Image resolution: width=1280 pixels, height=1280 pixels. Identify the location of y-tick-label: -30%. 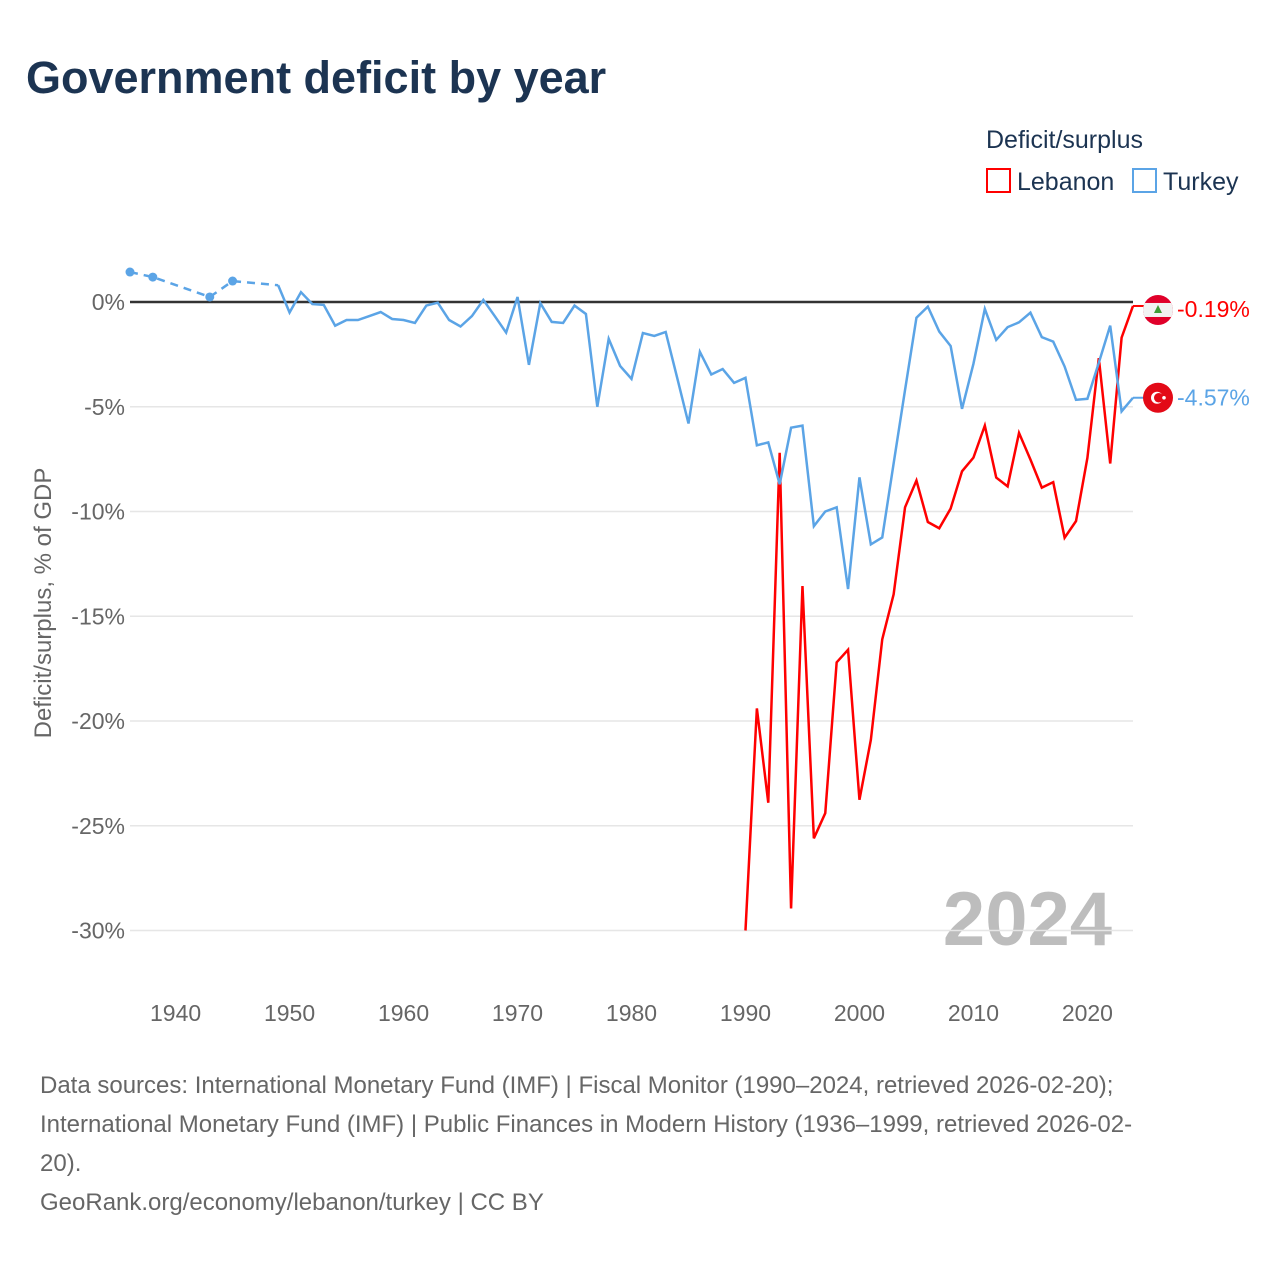
(98, 931).